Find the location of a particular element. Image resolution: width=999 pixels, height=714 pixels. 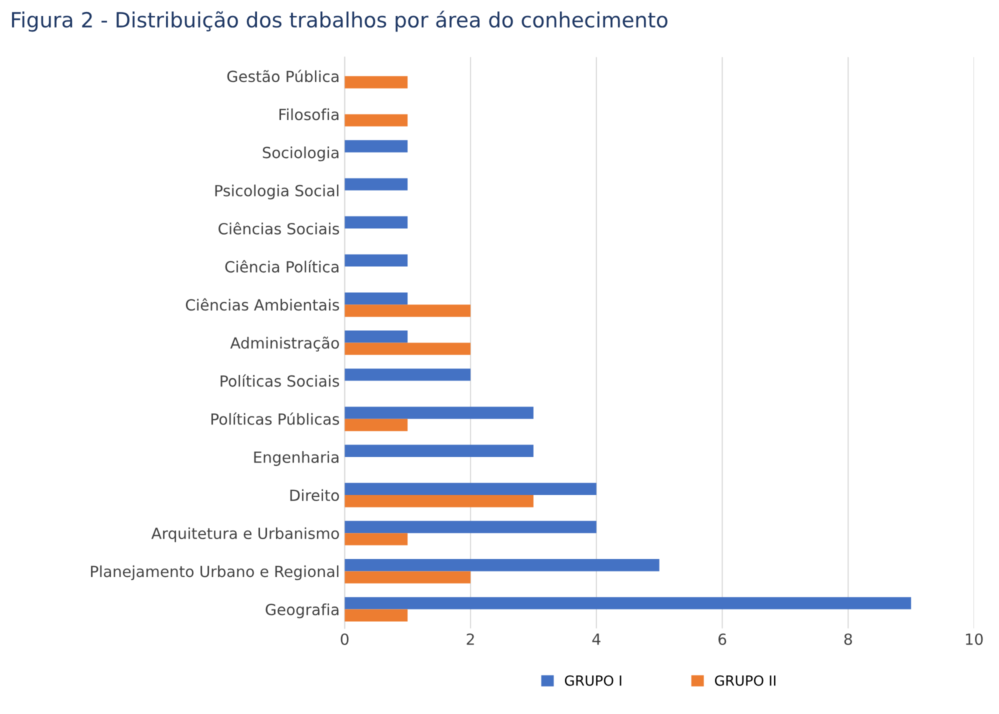

x-tick-label: 6 is located at coordinates (722, 639).